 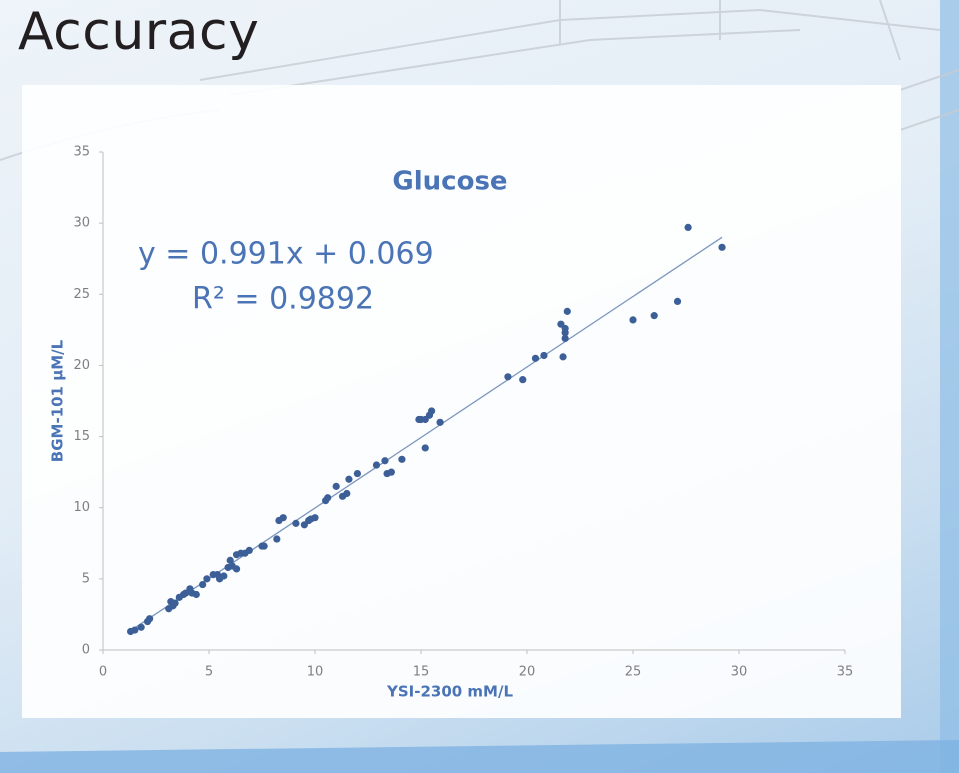 I want to click on x-tick-label: 15, so click(x=421, y=672).